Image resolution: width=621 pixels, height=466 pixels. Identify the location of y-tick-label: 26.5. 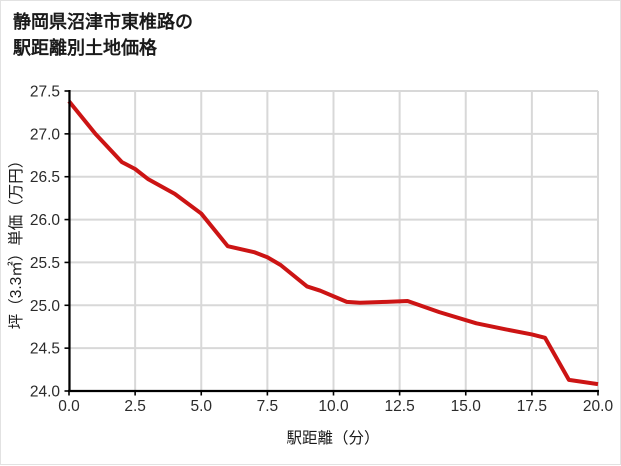
(45, 177).